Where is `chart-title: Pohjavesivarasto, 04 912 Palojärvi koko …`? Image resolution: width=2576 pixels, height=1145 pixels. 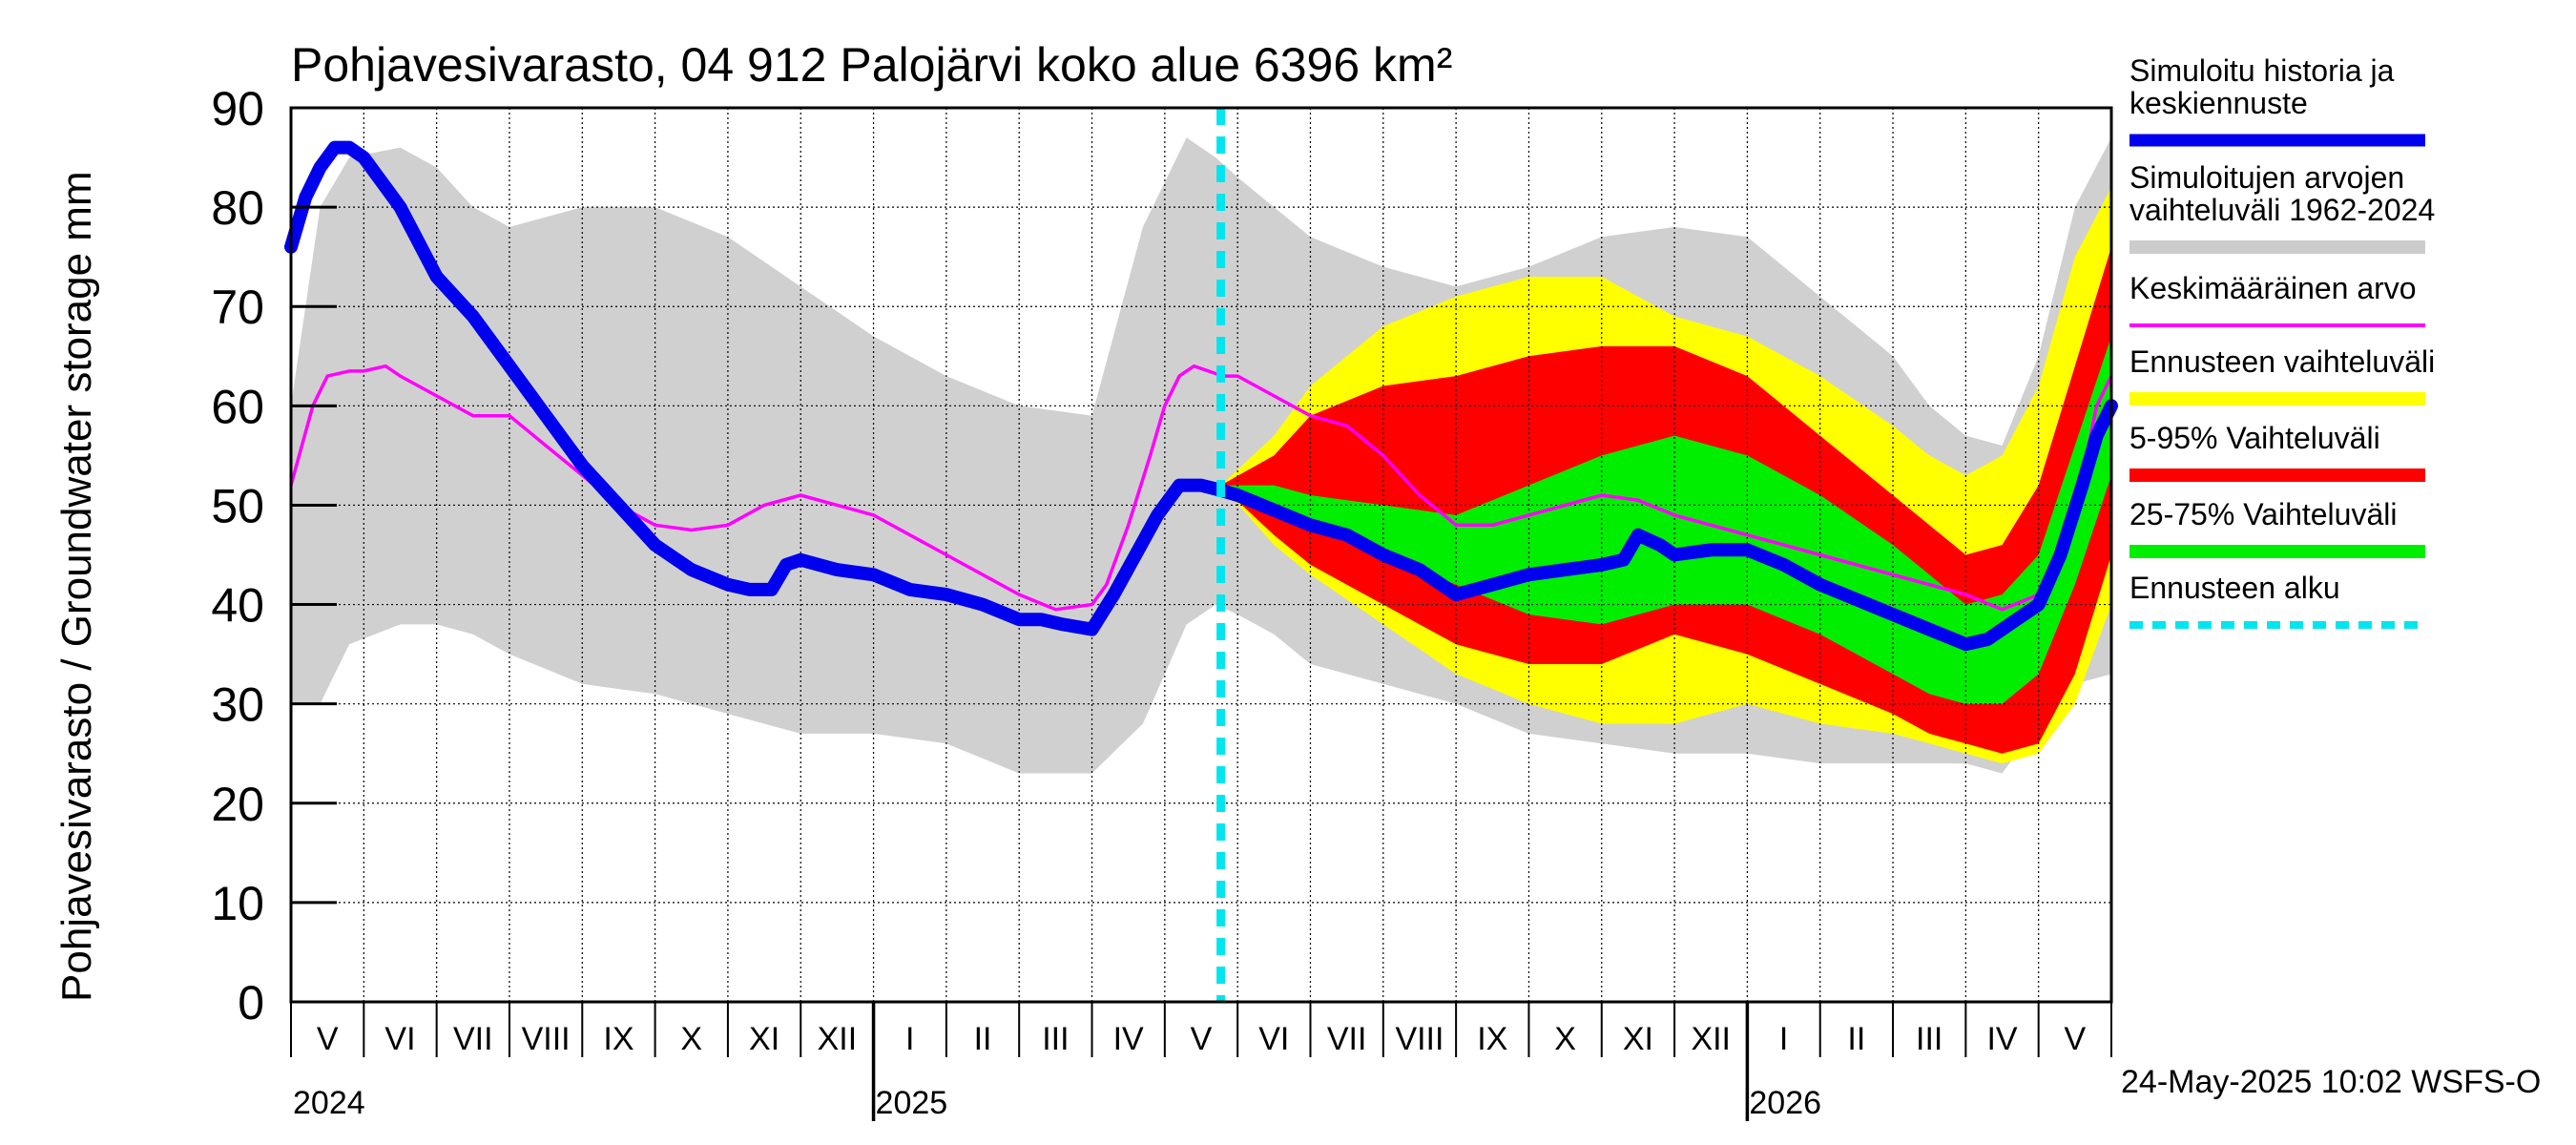 chart-title: Pohjavesivarasto, 04 912 Palojärvi koko … is located at coordinates (871, 65).